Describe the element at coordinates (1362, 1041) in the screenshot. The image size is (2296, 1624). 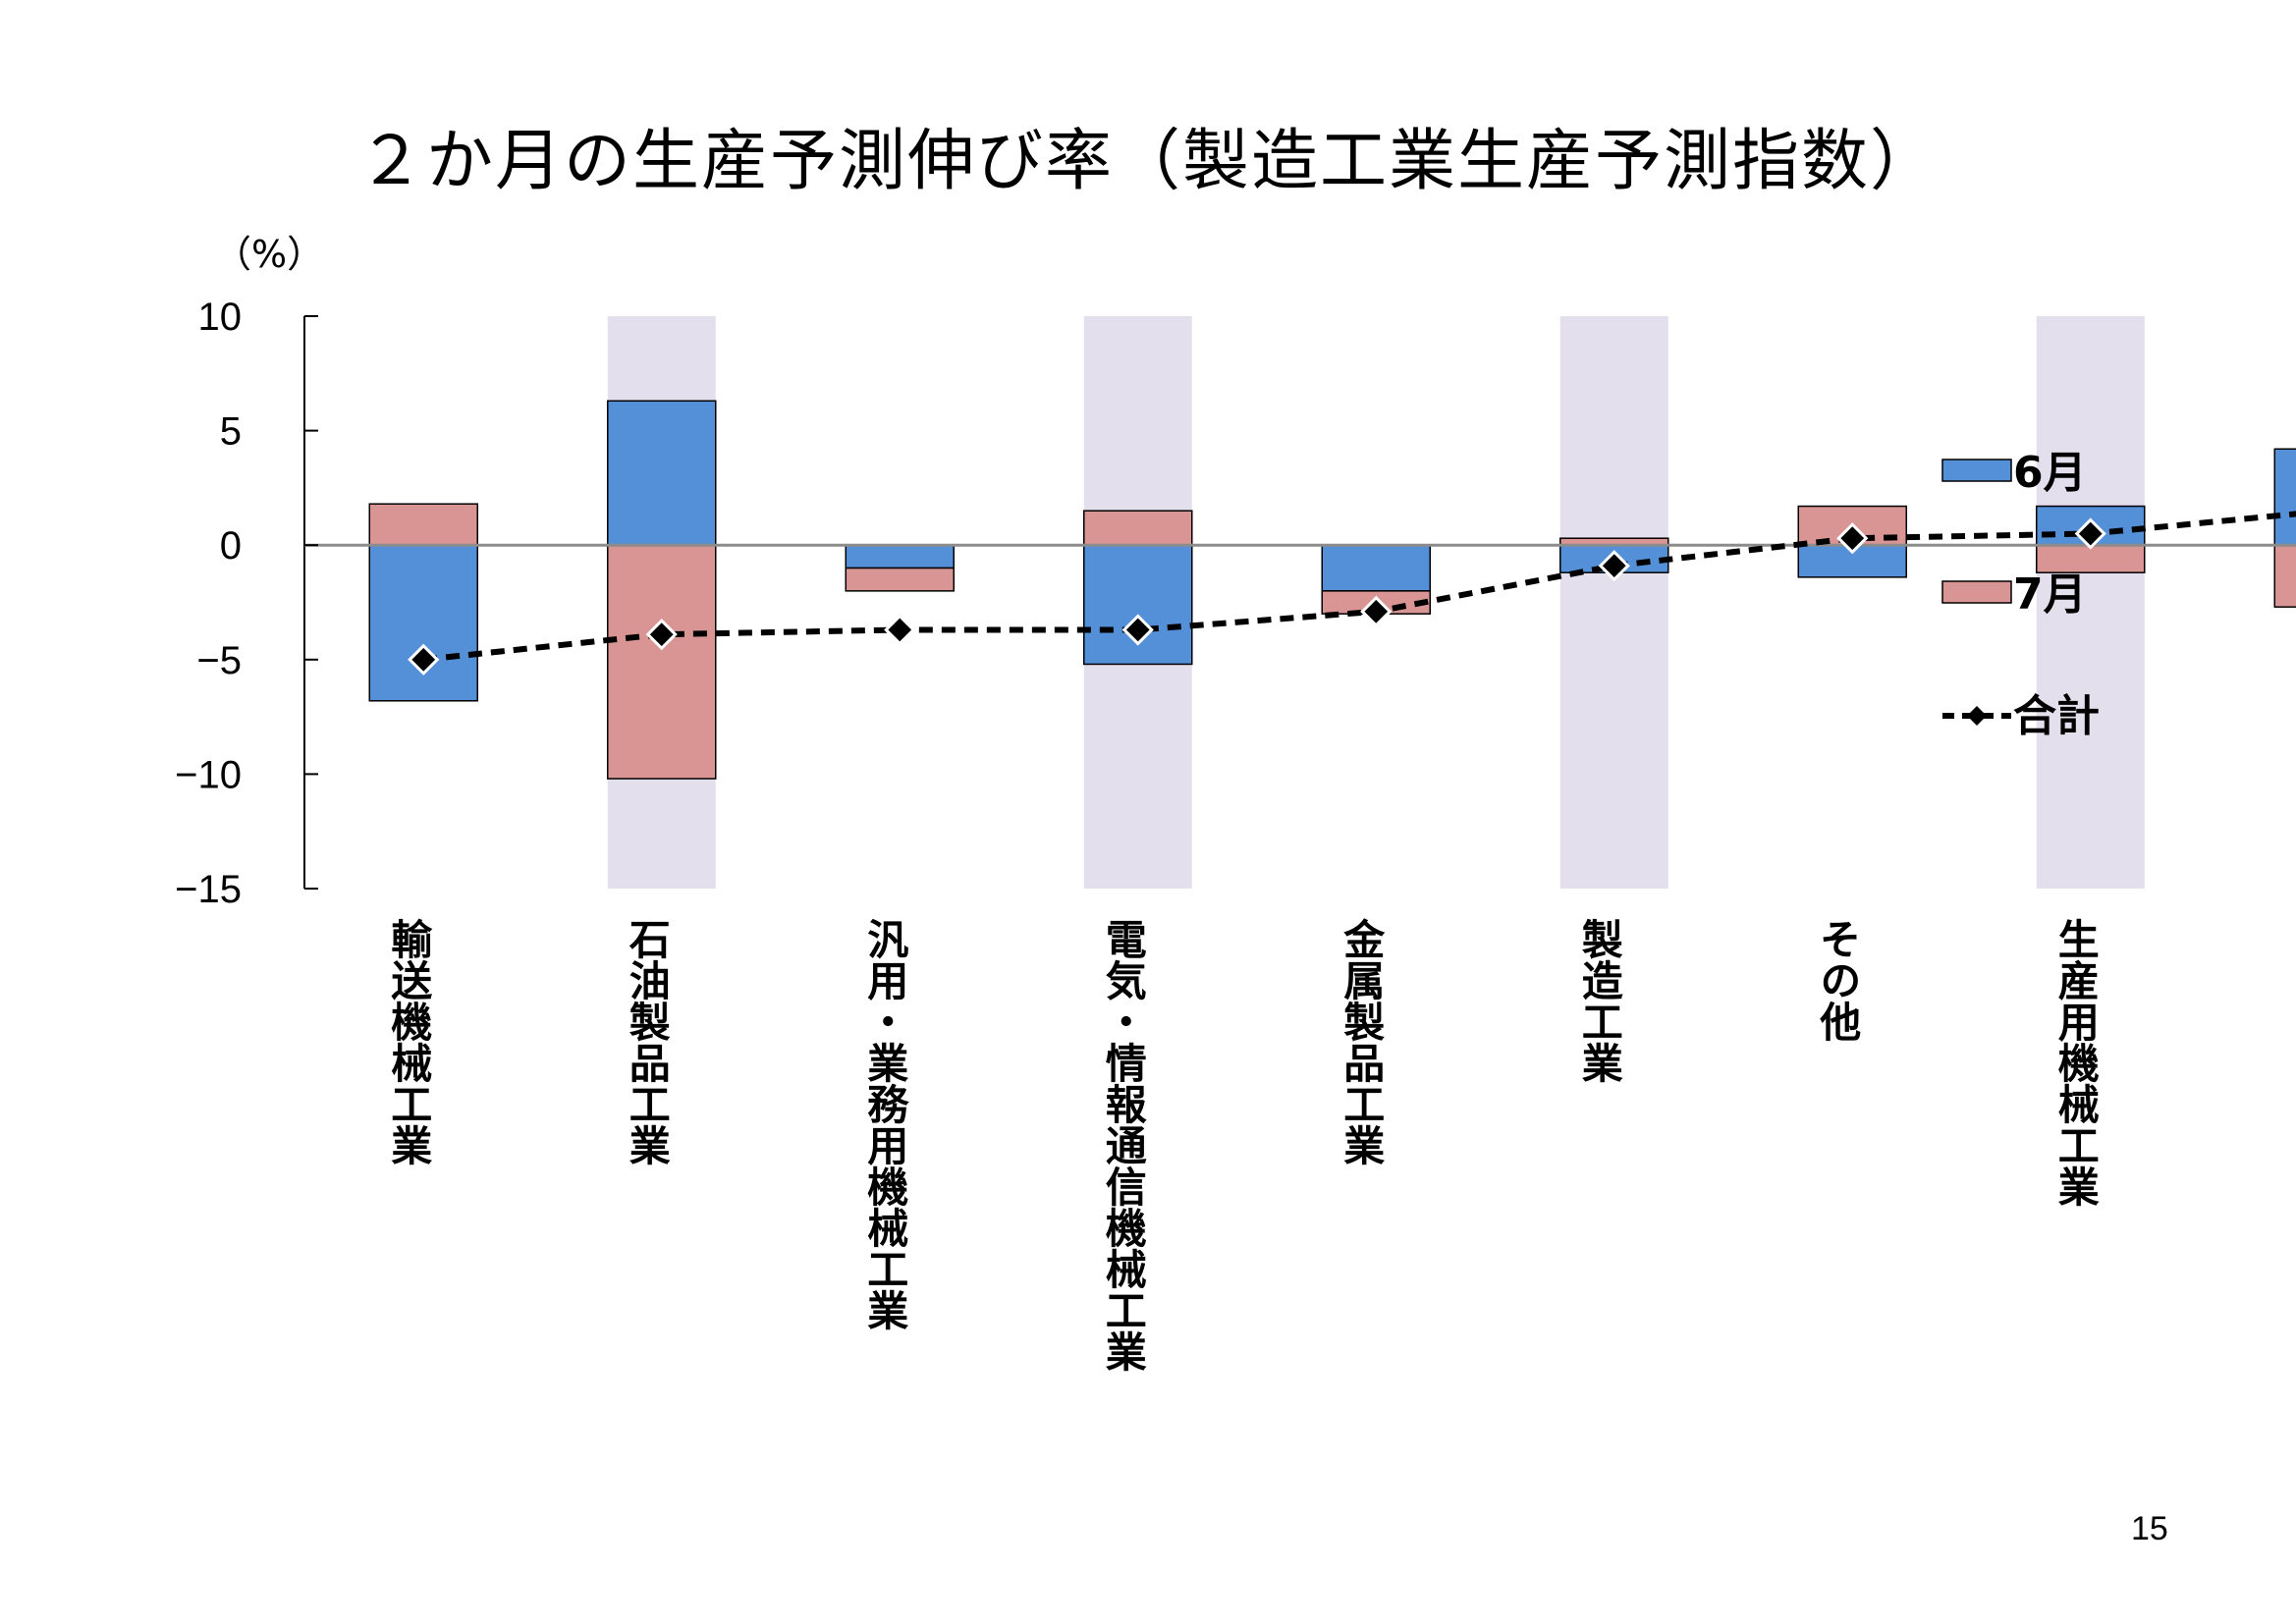
I see `category-label: 金属製品工業` at that location.